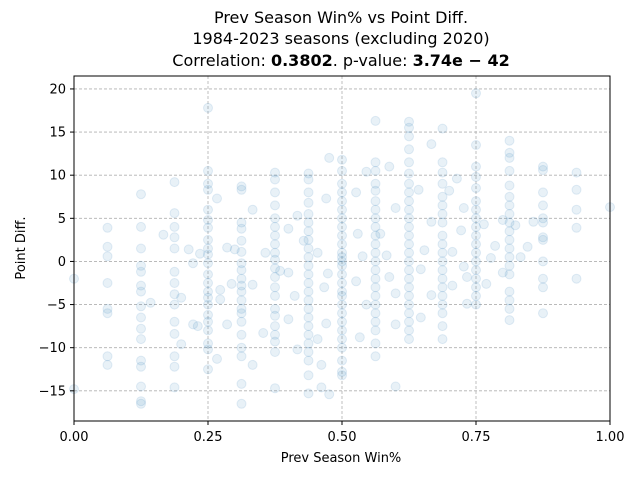 The image size is (640, 480). What do you see at coordinates (62, 219) in the screenshot?
I see `y-tick-label: 5` at bounding box center [62, 219].